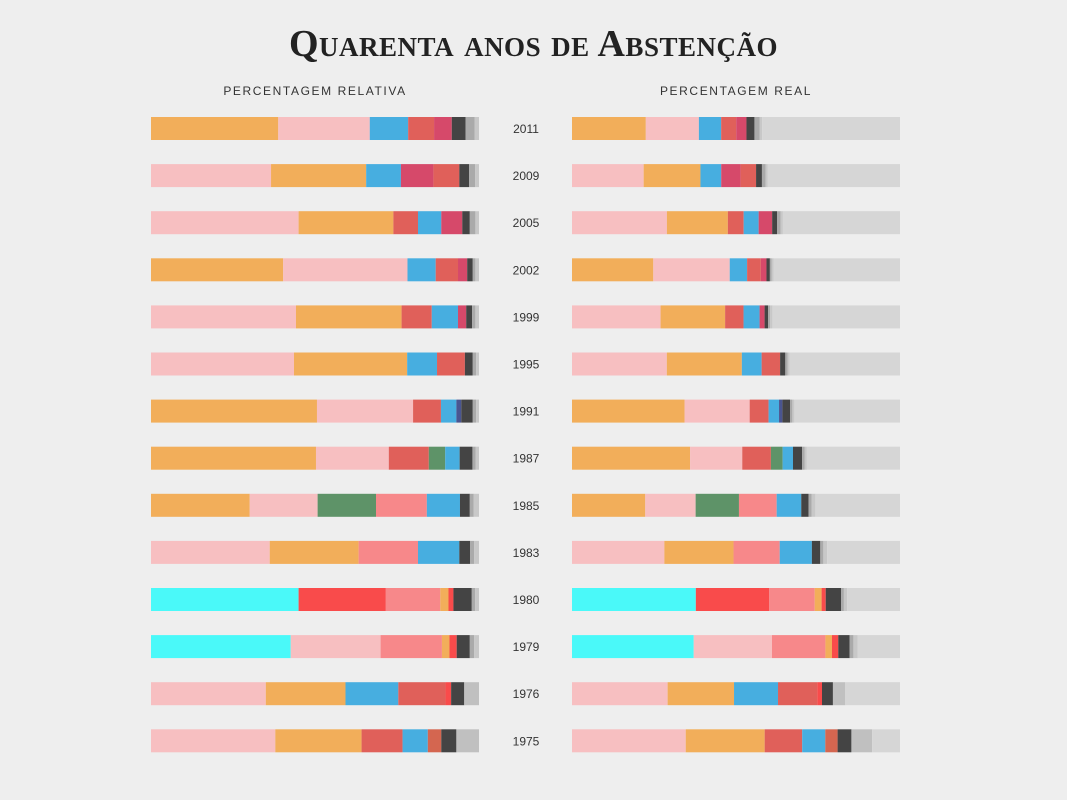 Image resolution: width=1067 pixels, height=800 pixels. I want to click on year-label: 1985, so click(526, 506).